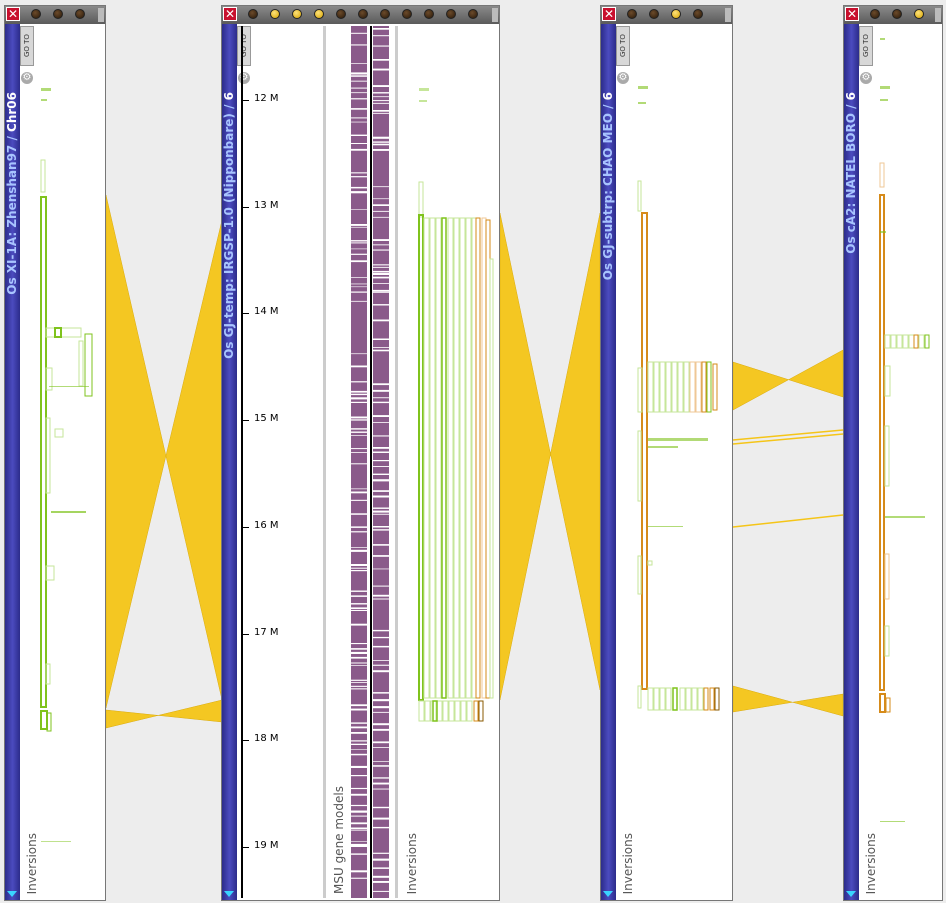 Image resolution: width=946 pixels, height=903 pixels. What do you see at coordinates (266, 632) in the screenshot?
I see `ruler-tick-label: 17 M` at bounding box center [266, 632].